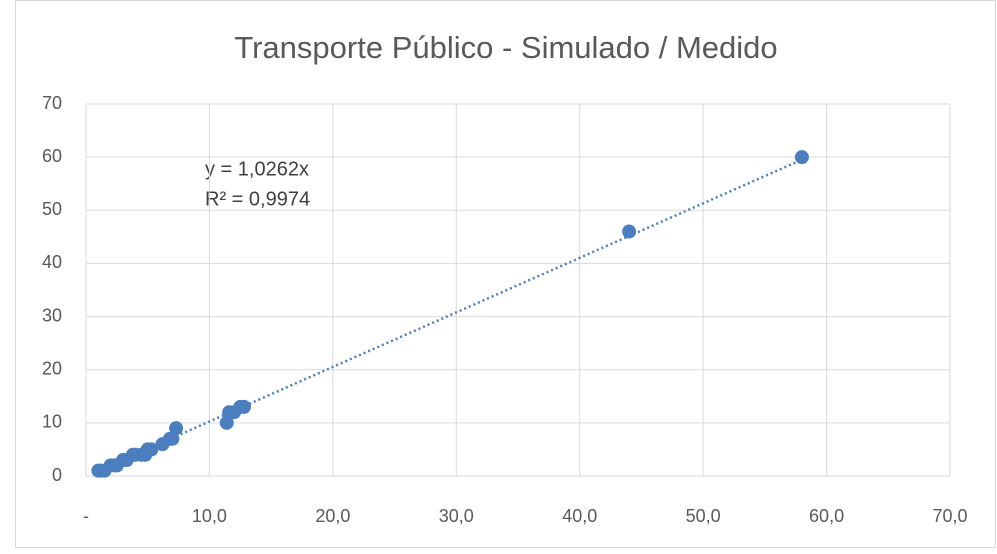 This screenshot has height=554, width=997. What do you see at coordinates (456, 516) in the screenshot?
I see `x-tick-label: 30,0` at bounding box center [456, 516].